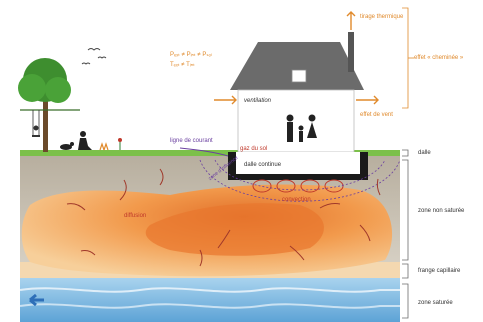 The width and height of the screenshot is (483, 322). I want to click on streamline-arrow, so click(204, 152).